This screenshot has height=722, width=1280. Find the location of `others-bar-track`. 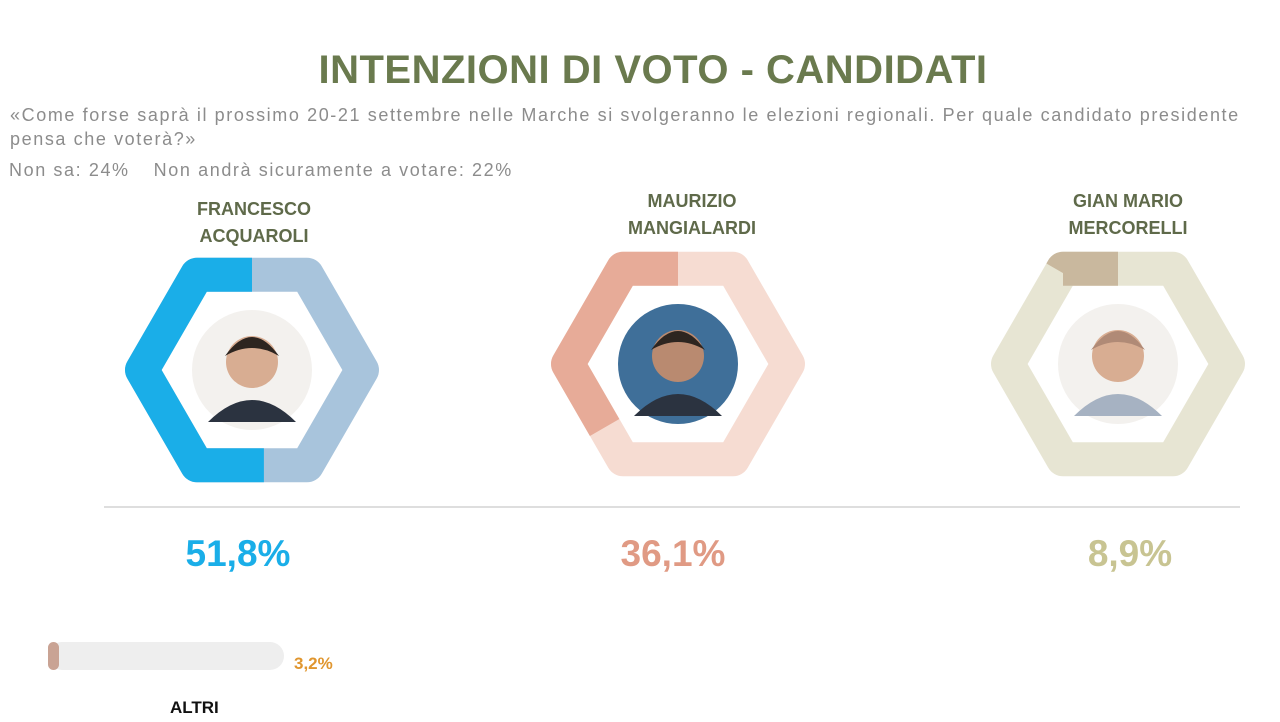

others-bar-track is located at coordinates (166, 656).